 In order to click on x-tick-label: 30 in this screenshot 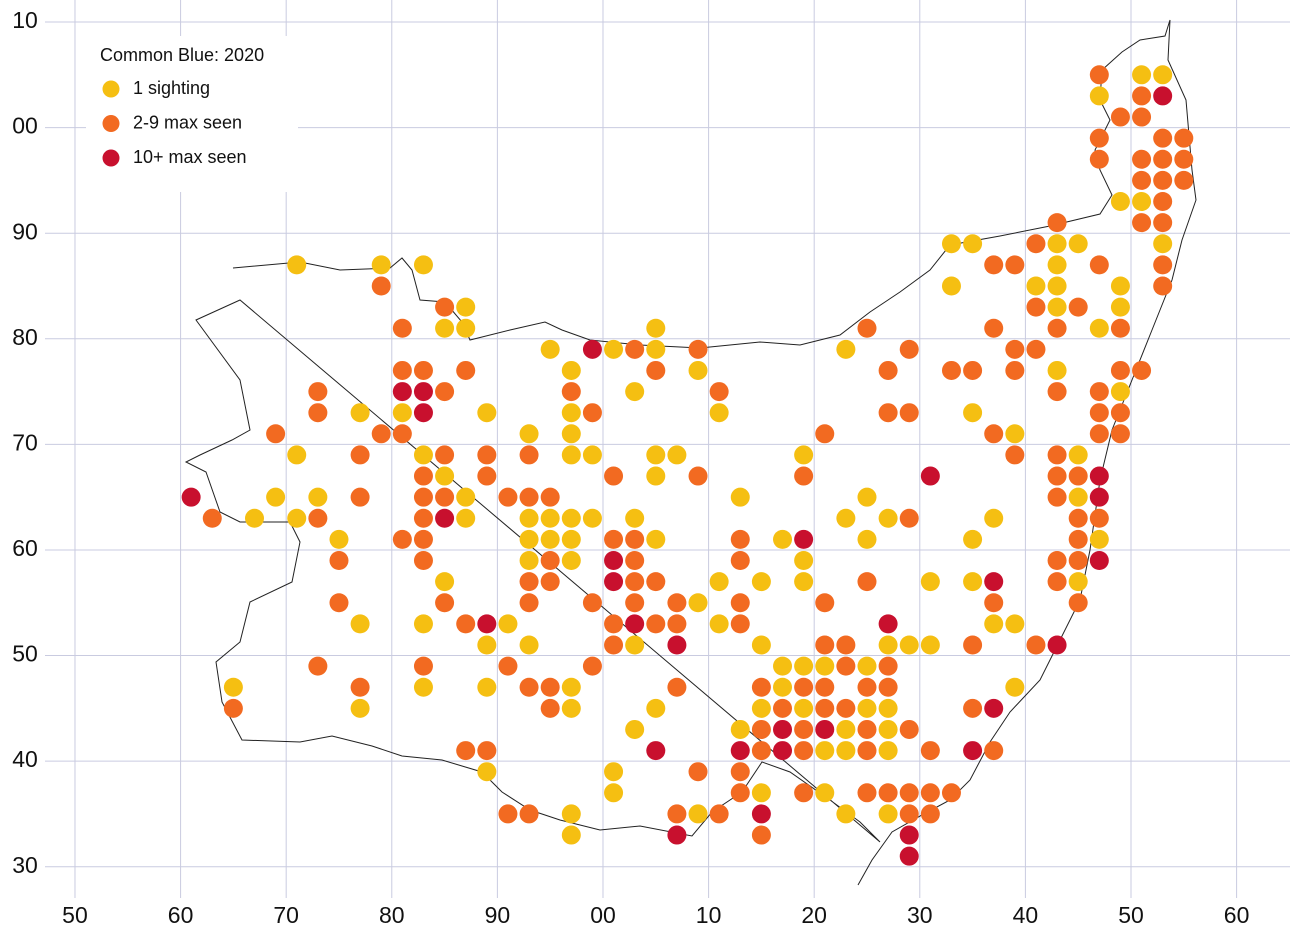, I will do `click(920, 915)`.